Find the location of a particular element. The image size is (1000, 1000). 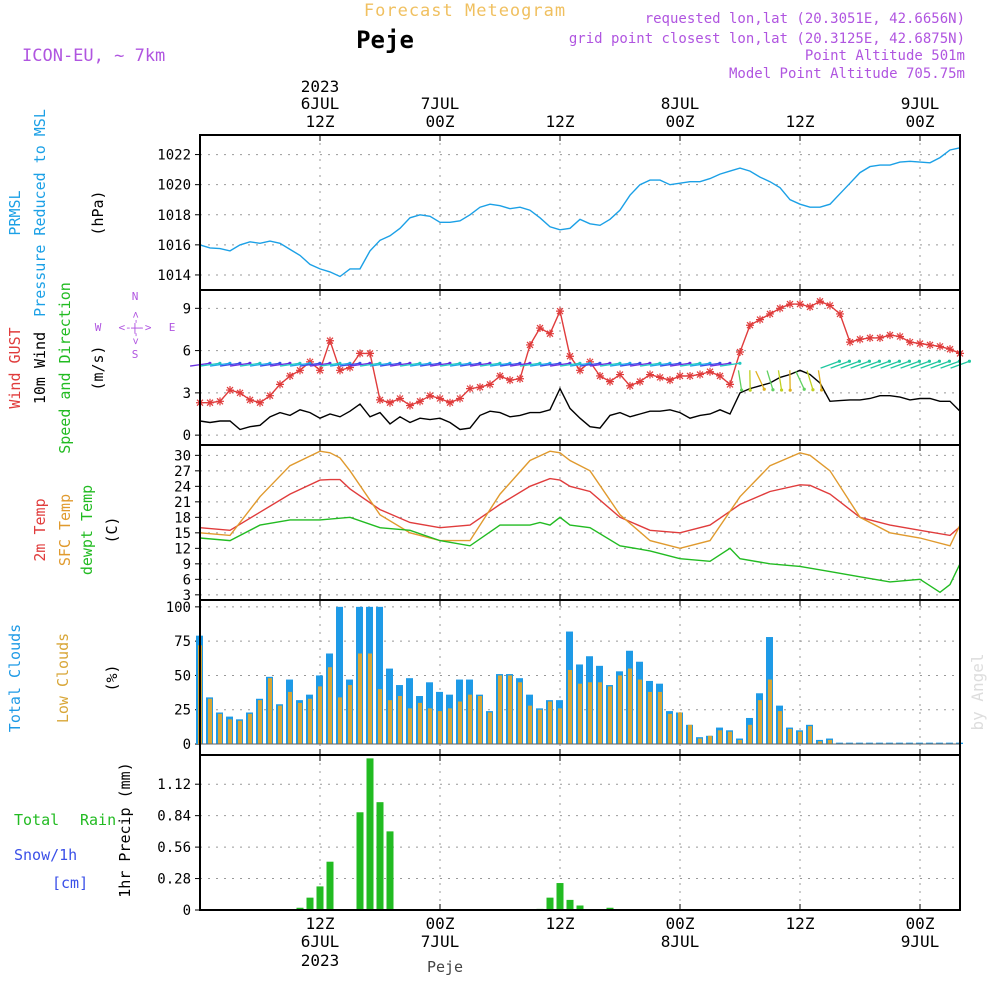

precip-bar is located at coordinates (570, 904).